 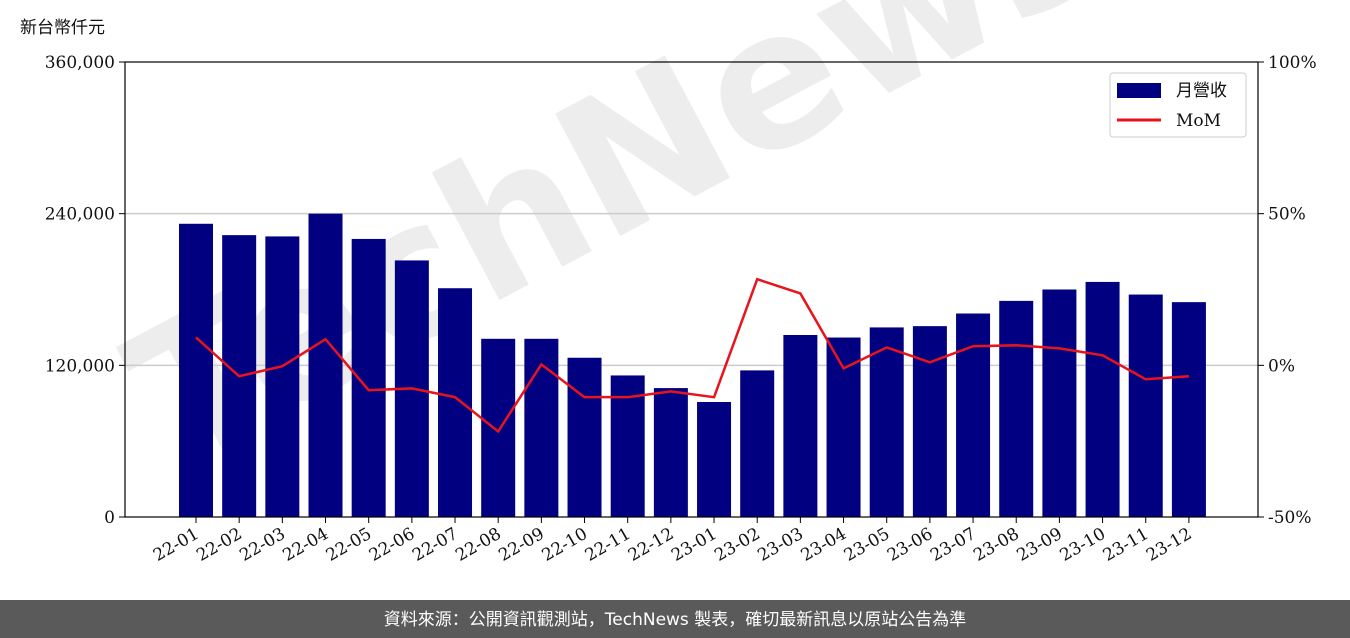 What do you see at coordinates (109, 518) in the screenshot?
I see `y-tick-label: 0` at bounding box center [109, 518].